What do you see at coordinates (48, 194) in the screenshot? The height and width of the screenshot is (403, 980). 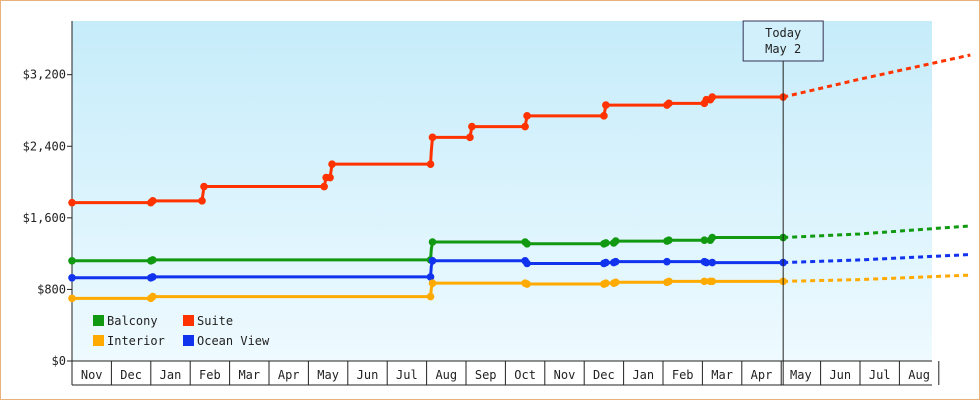 I see `y-axis: $0 $800 $1,600 $2,400 $3,200` at bounding box center [48, 194].